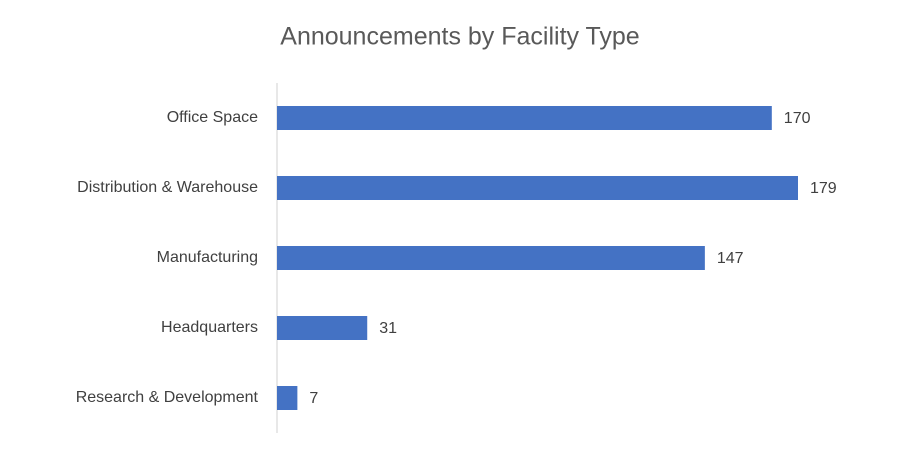 This screenshot has width=910, height=467. Describe the element at coordinates (730, 258) in the screenshot. I see `value-label: 147` at that location.